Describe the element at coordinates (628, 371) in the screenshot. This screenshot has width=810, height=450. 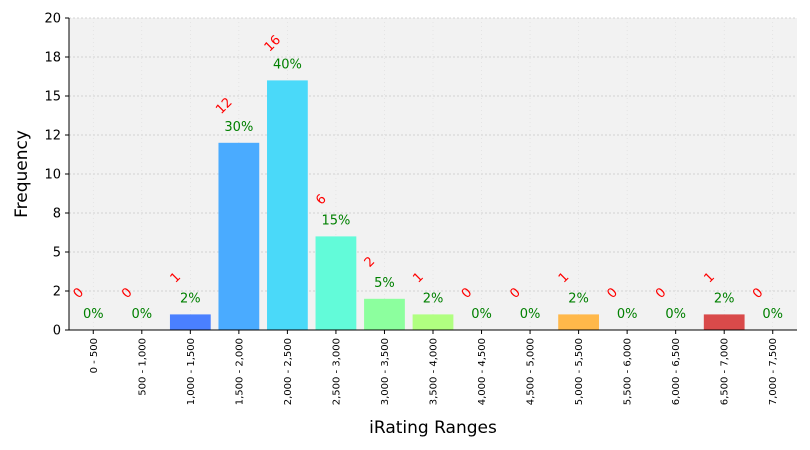
I see `x-tick-label: 5,500 - 6,000` at that location.